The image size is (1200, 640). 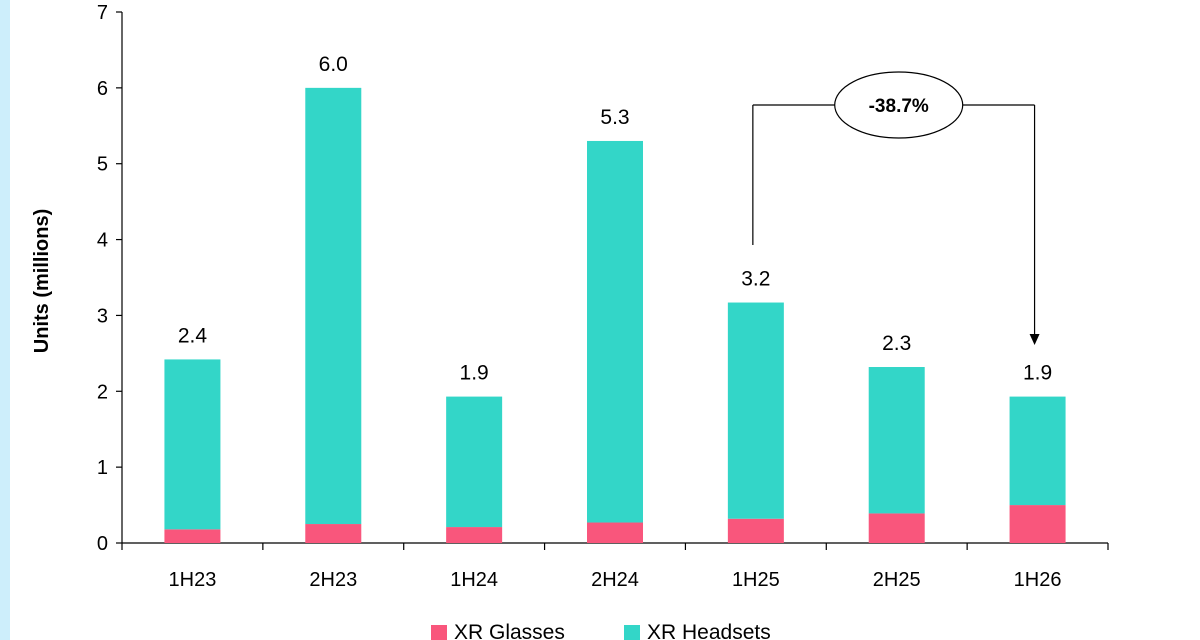 I want to click on x-tick-label: 1H23, so click(x=193, y=580).